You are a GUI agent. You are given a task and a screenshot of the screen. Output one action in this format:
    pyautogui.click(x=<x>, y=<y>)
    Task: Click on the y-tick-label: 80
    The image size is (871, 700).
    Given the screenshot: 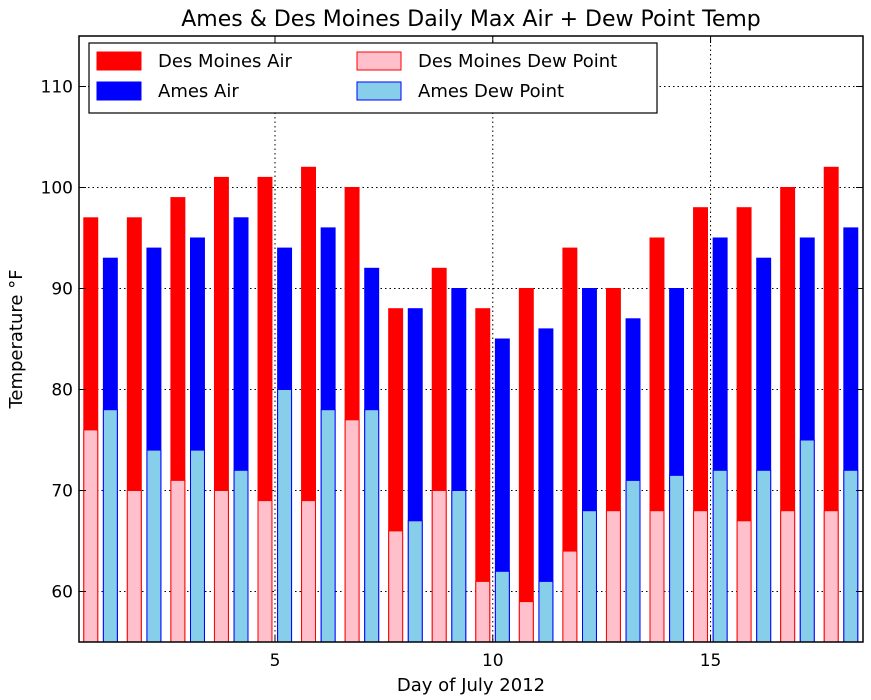 What is the action you would take?
    pyautogui.click(x=62, y=391)
    